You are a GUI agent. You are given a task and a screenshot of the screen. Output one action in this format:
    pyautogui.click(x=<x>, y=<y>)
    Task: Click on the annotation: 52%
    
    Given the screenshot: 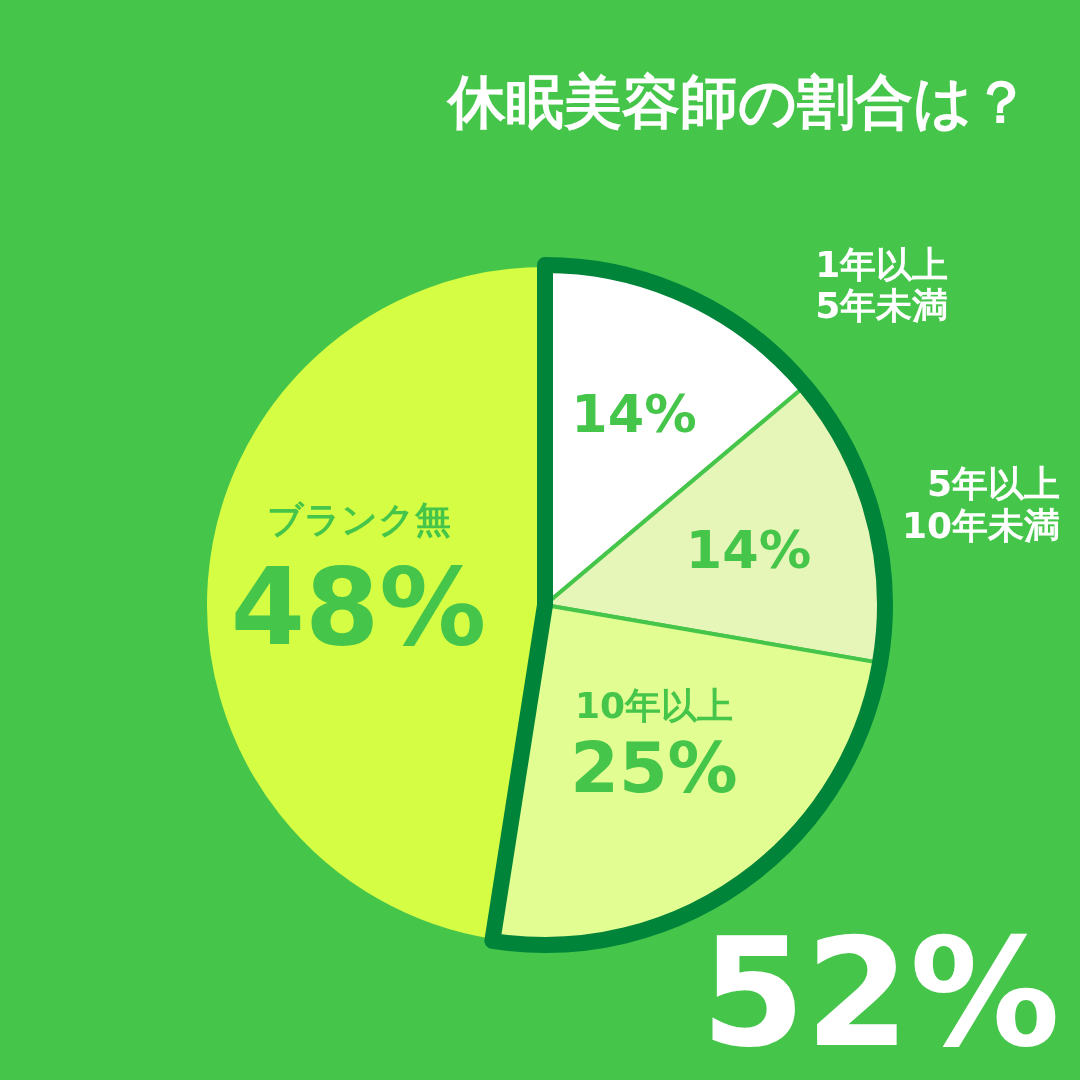 What is the action you would take?
    pyautogui.click(x=880, y=993)
    